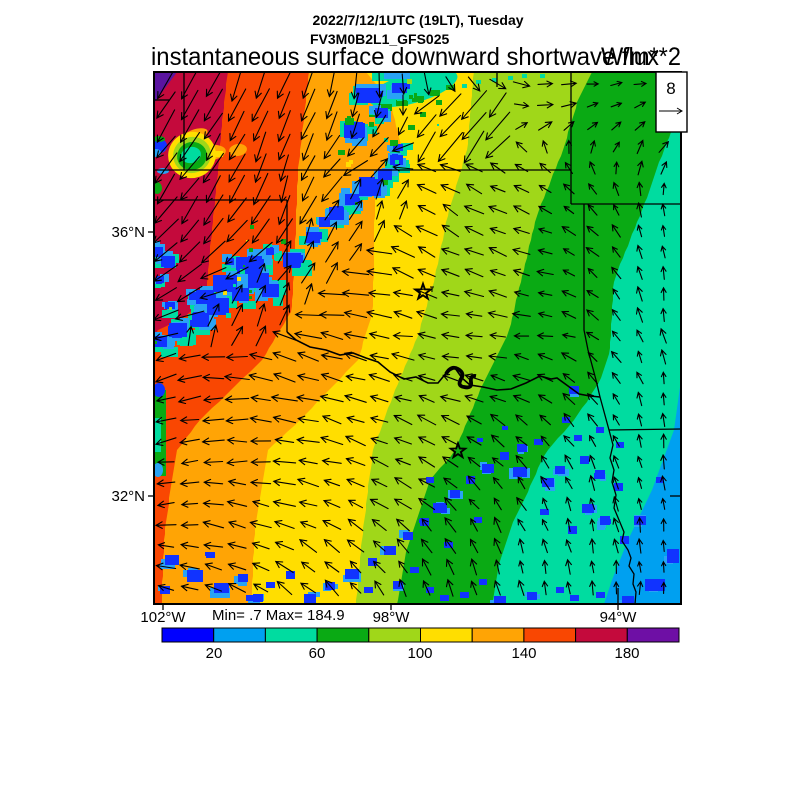 Image resolution: width=800 pixels, height=805 pixels. What do you see at coordinates (128, 496) in the screenshot?
I see `svg-text: 32°N` at bounding box center [128, 496].